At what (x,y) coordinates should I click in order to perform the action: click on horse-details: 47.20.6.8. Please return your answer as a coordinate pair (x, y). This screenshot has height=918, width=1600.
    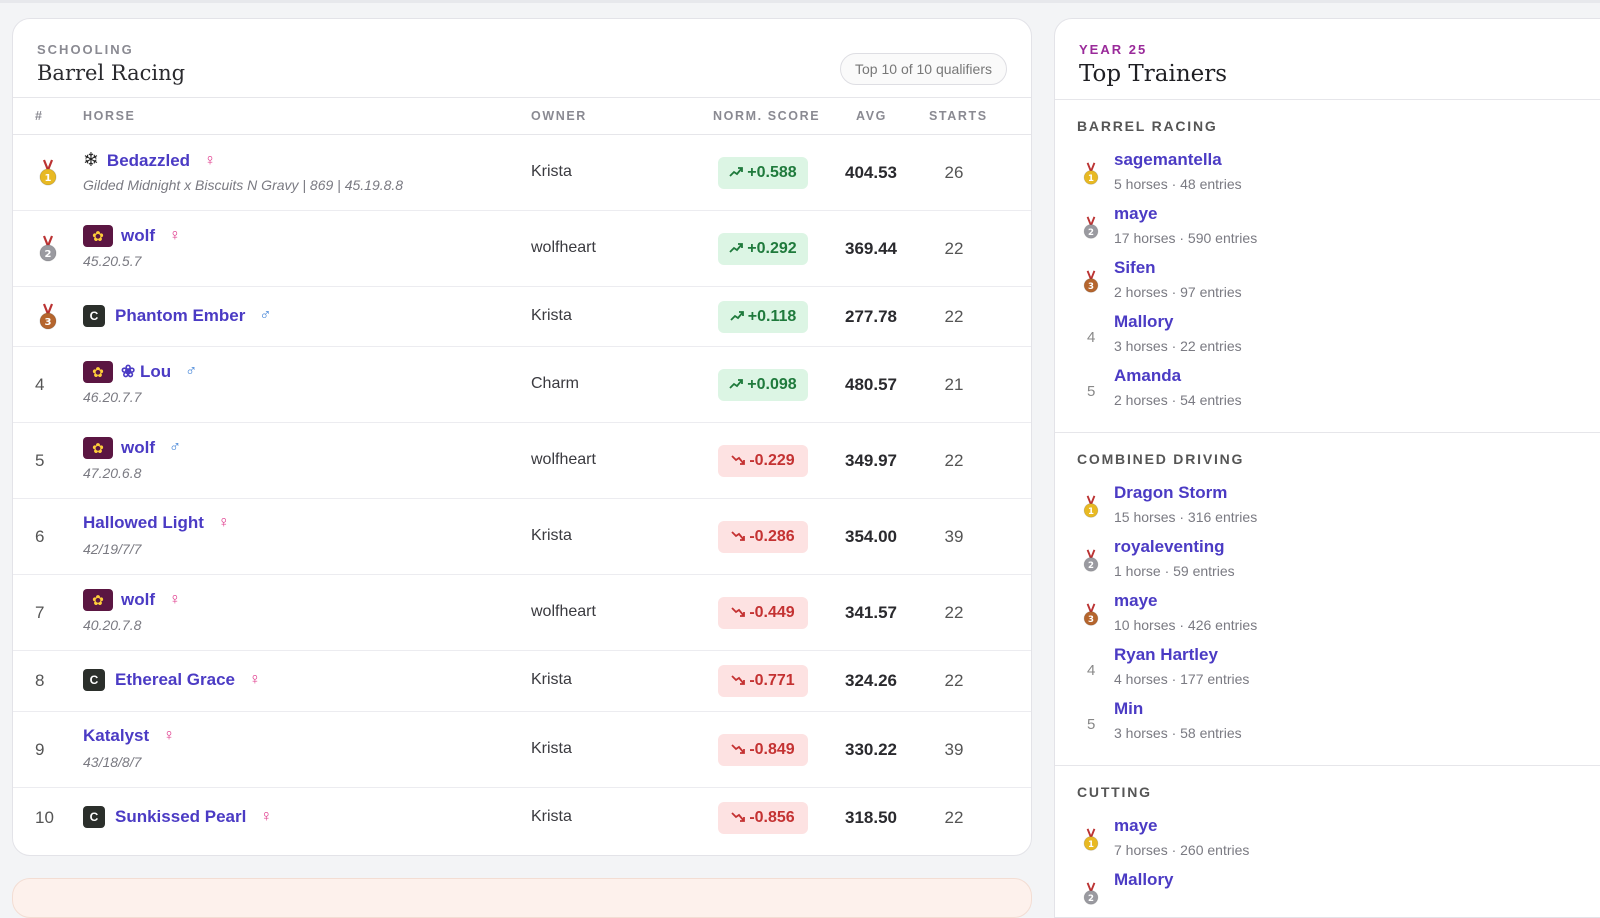
    Looking at the image, I should click on (112, 473).